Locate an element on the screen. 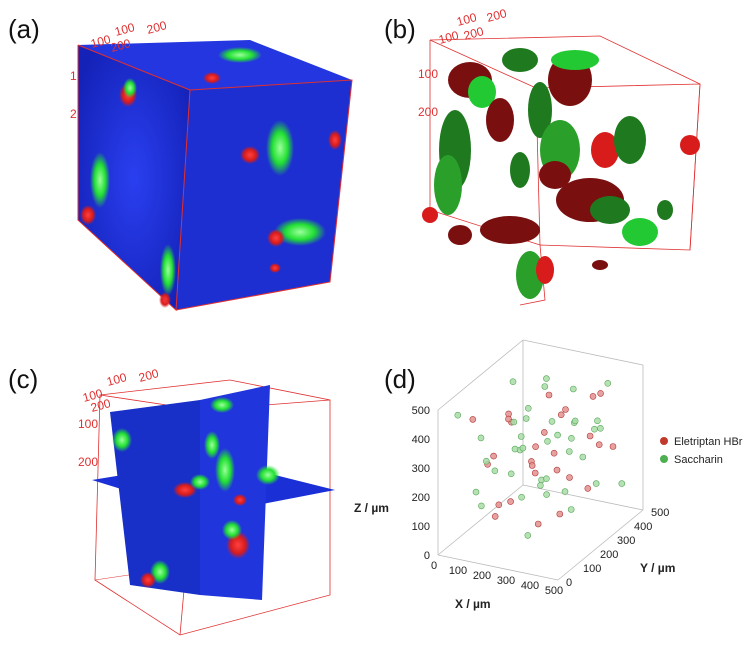 This screenshot has height=645, width=750. cube-a-edges-right is located at coordinates (264, 195).